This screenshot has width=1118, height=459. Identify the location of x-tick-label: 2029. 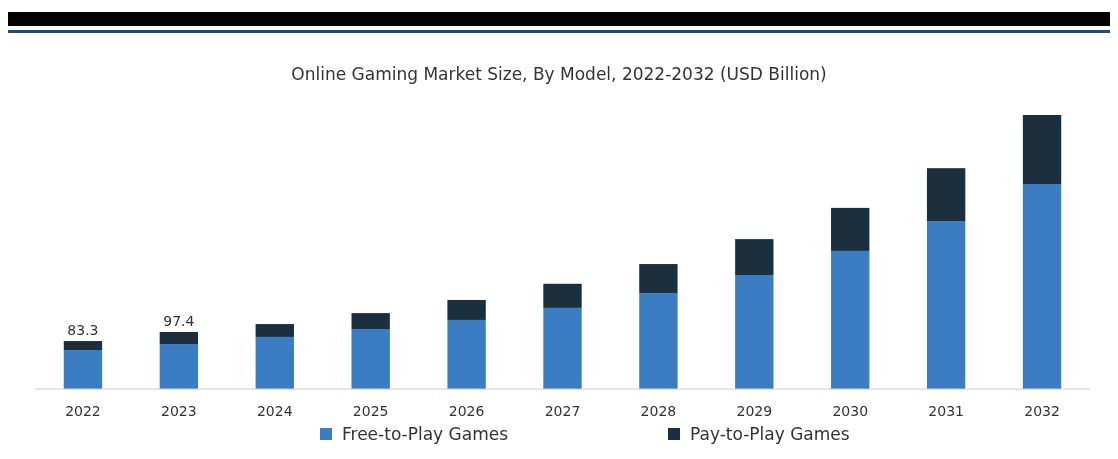
(754, 411).